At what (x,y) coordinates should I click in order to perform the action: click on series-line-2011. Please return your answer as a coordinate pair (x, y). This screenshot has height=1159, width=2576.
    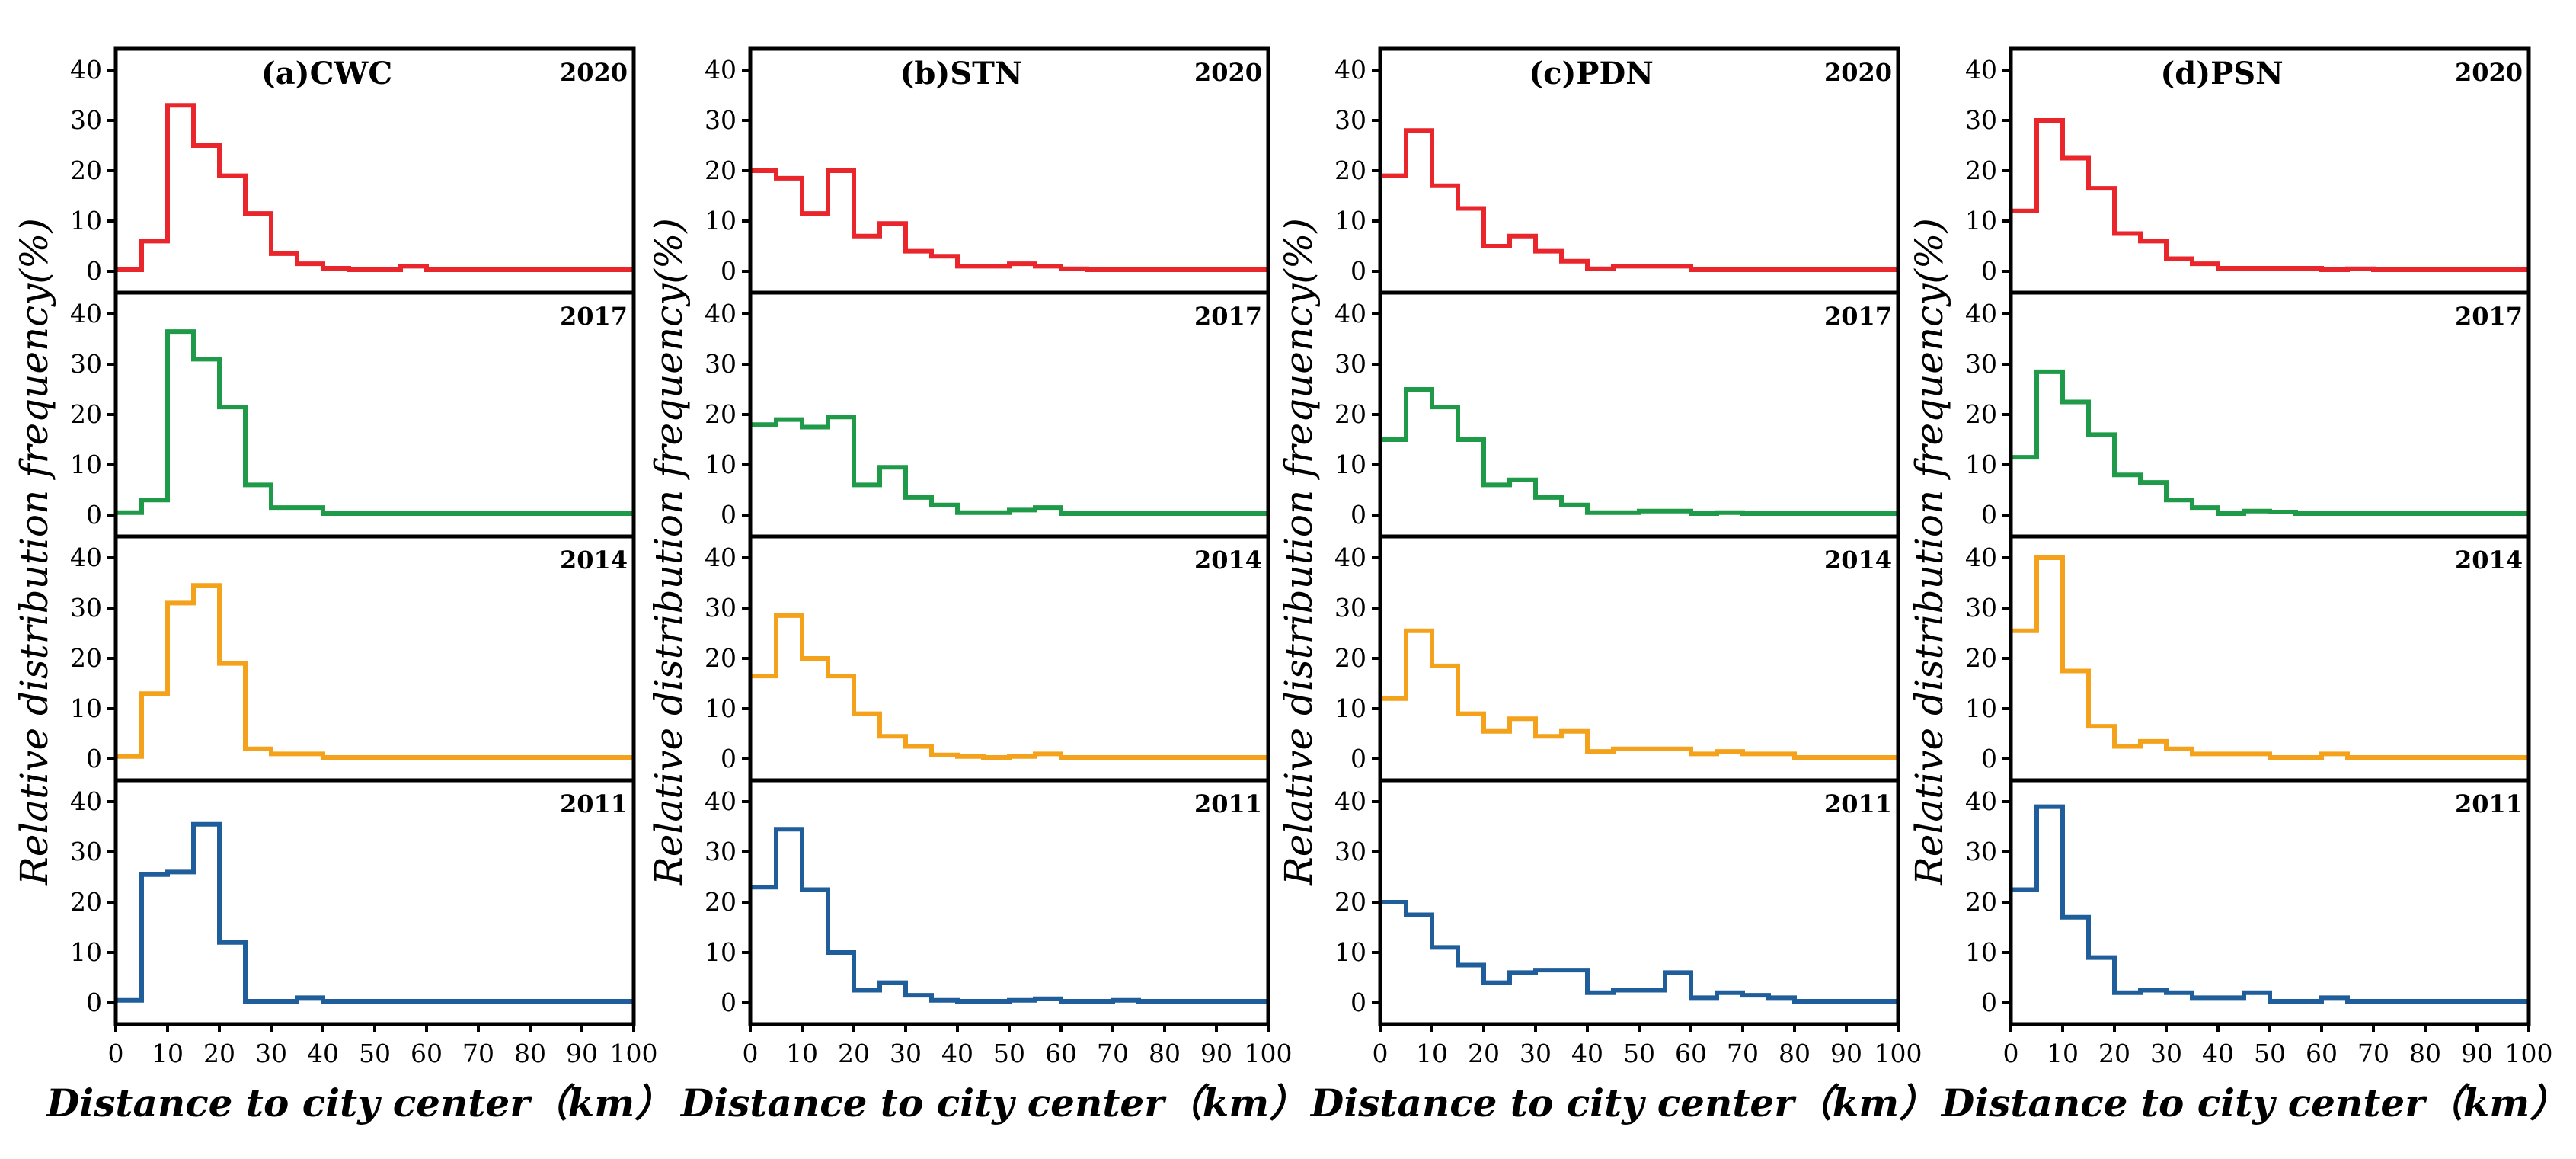
    Looking at the image, I should click on (1639, 952).